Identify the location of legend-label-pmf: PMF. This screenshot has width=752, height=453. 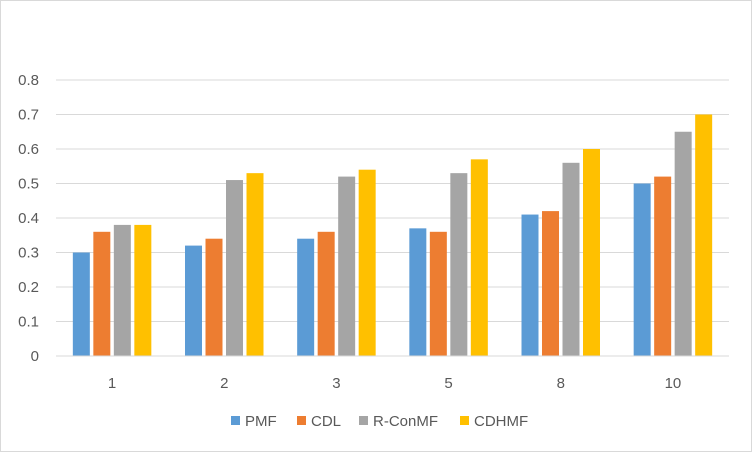
(261, 421).